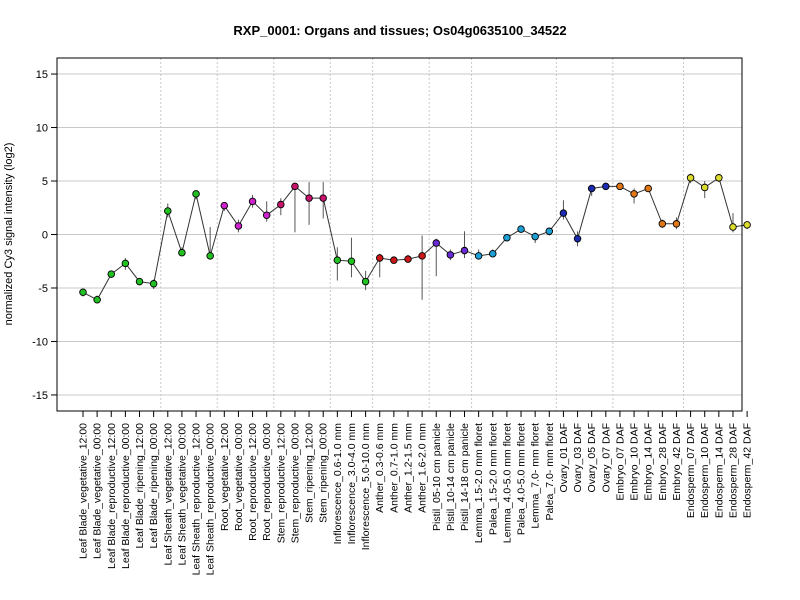 This screenshot has width=800, height=600. What do you see at coordinates (239, 477) in the screenshot?
I see `x-tick-label: Root_vegetative_00:00` at bounding box center [239, 477].